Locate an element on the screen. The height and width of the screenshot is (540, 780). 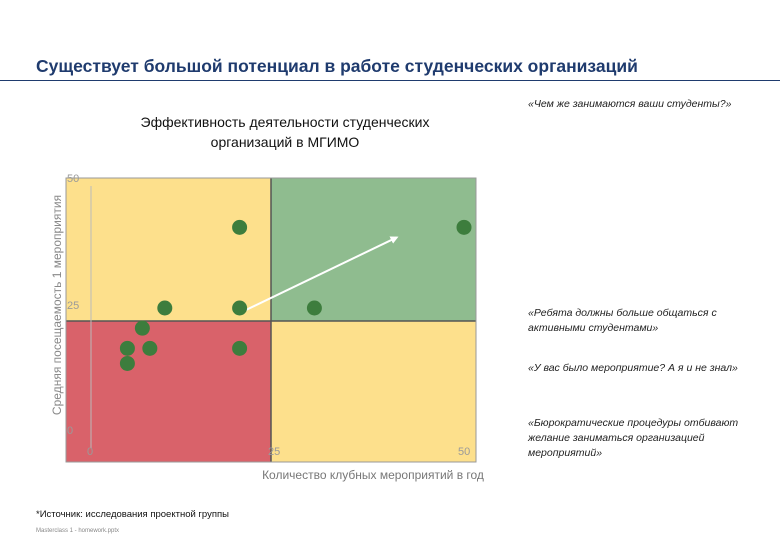
x-tick-label: 50 is located at coordinates (464, 452).